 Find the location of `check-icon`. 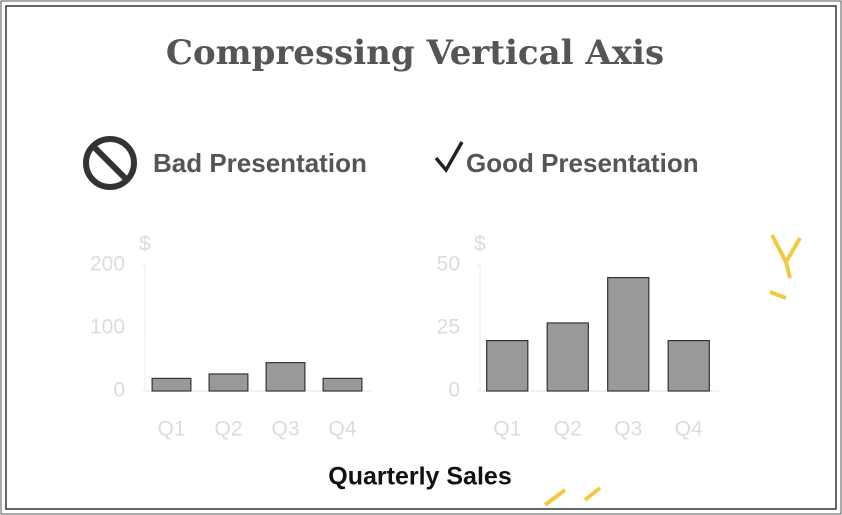

check-icon is located at coordinates (449, 157).